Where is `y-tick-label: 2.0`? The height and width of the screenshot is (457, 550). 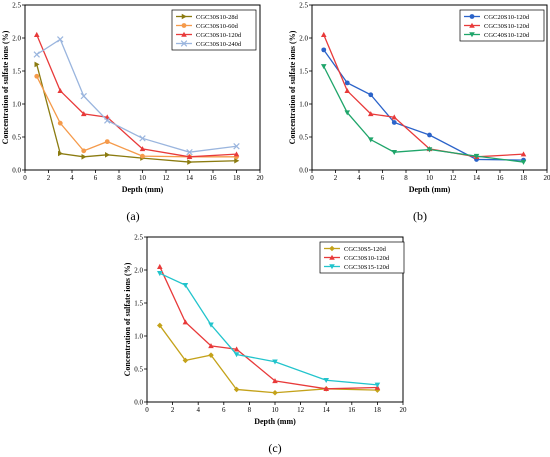
y-tick-label: 2.0 is located at coordinates (138, 271).